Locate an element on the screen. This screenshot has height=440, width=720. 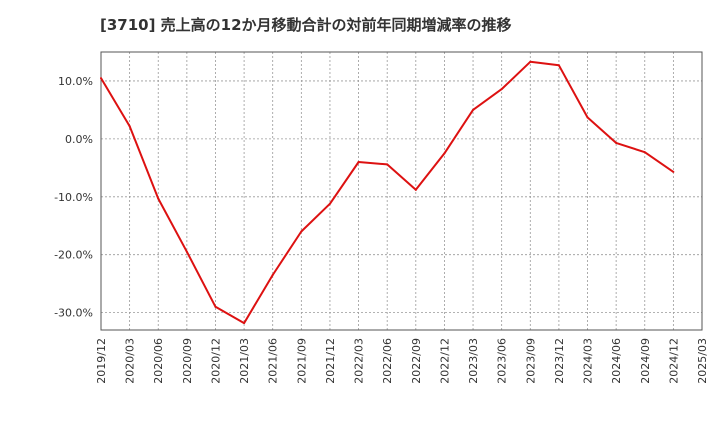
x-tick-label: 2021/09 is located at coordinates (301, 361).